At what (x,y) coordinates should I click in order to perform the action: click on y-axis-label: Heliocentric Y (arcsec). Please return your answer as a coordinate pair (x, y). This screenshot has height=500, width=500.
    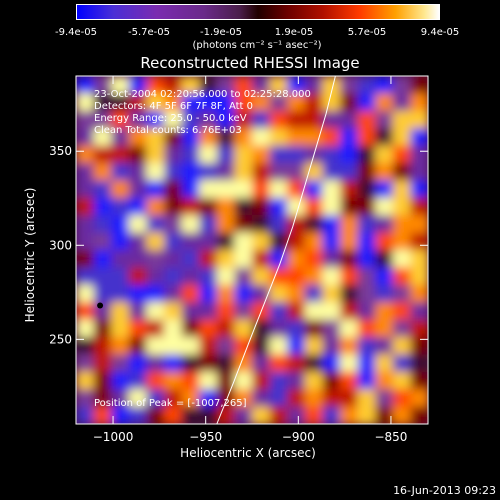
    Looking at the image, I should click on (30, 255).